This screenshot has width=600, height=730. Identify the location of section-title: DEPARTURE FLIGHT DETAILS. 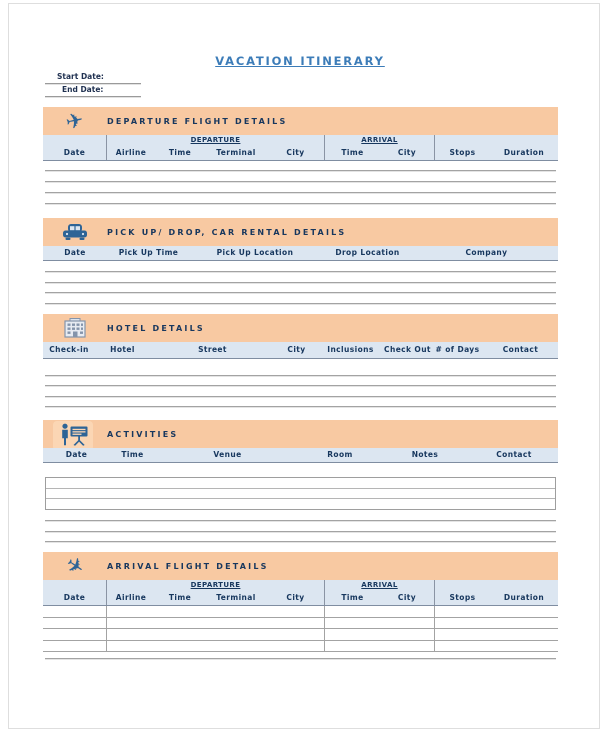
(197, 121).